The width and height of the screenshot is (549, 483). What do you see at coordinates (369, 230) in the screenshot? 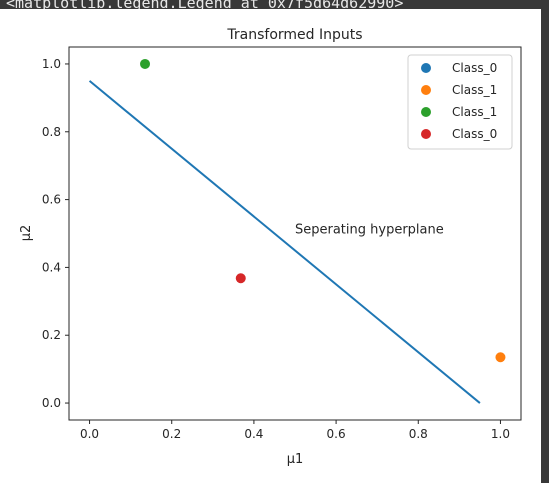
I see `annotation-label: Seperating hyperplane` at bounding box center [369, 230].